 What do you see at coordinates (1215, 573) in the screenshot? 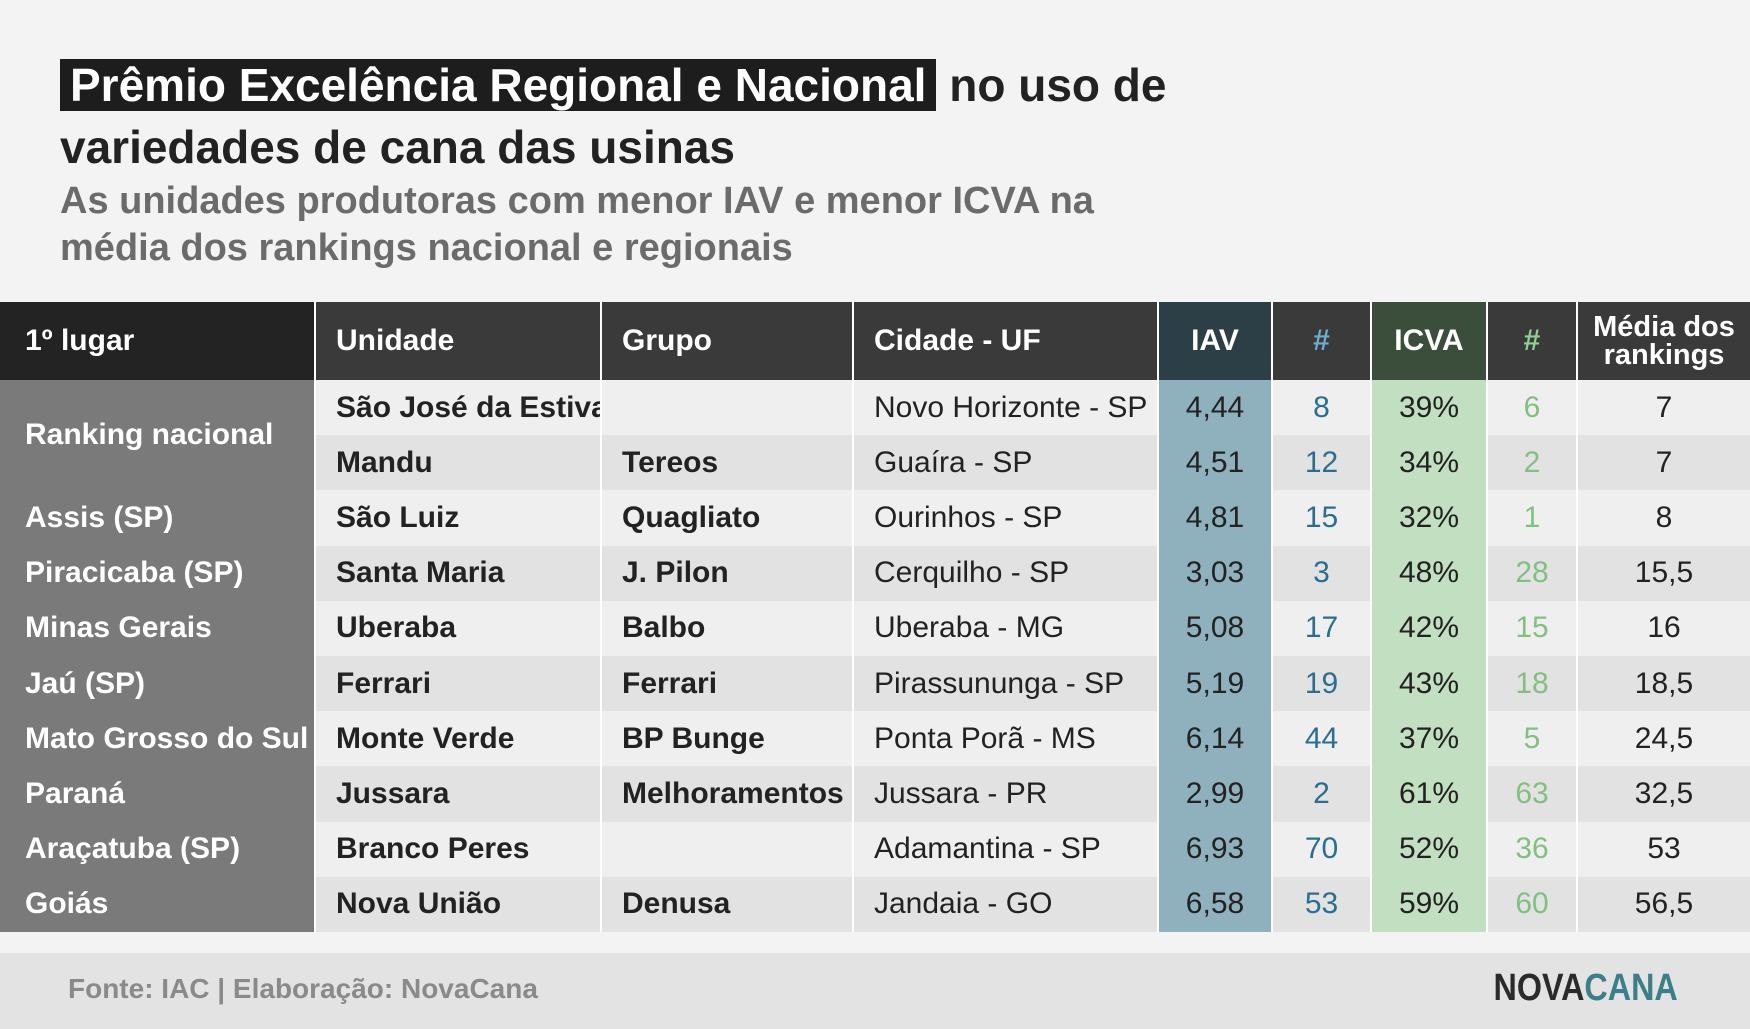
I see `iav-cell: 3,03` at bounding box center [1215, 573].